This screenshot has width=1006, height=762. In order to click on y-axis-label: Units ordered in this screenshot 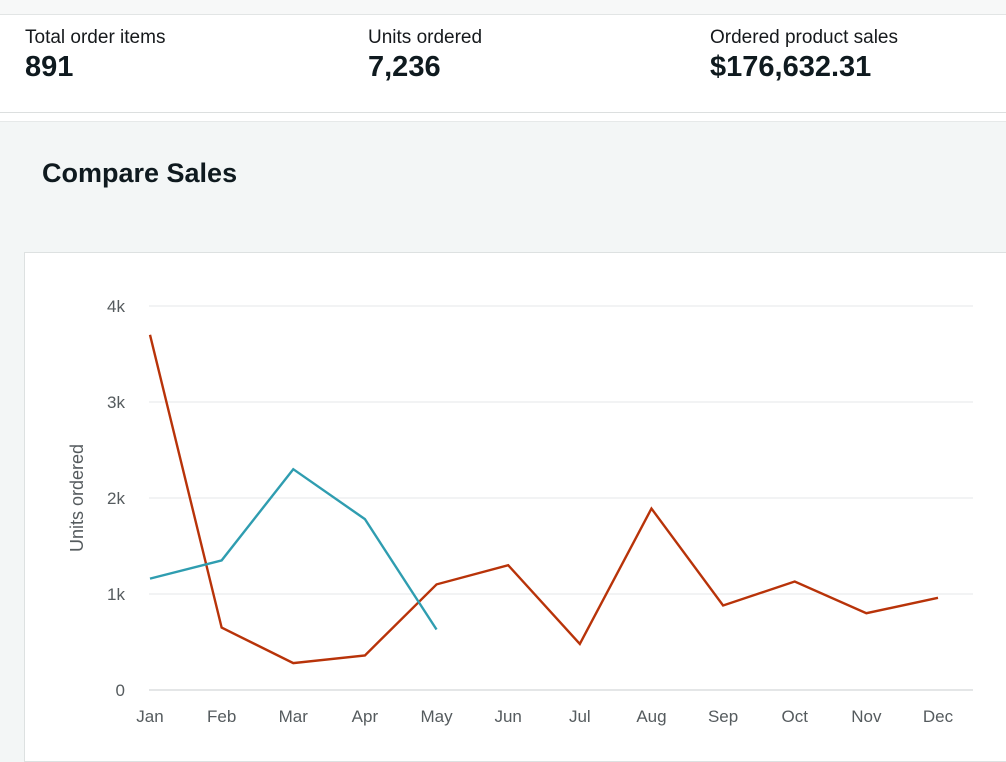, I will do `click(77, 498)`.